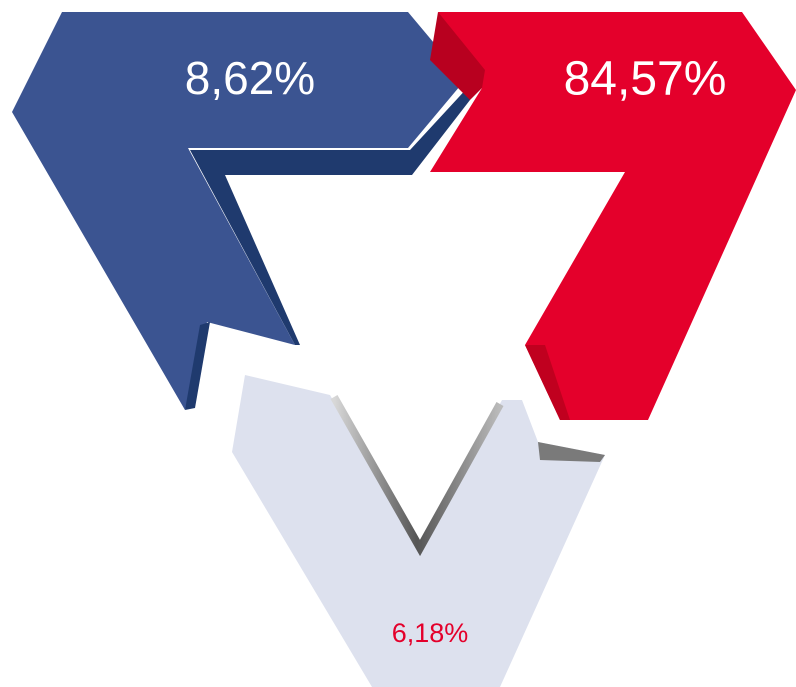  What do you see at coordinates (547, 382) in the screenshot?
I see `red-arrow-side` at bounding box center [547, 382].